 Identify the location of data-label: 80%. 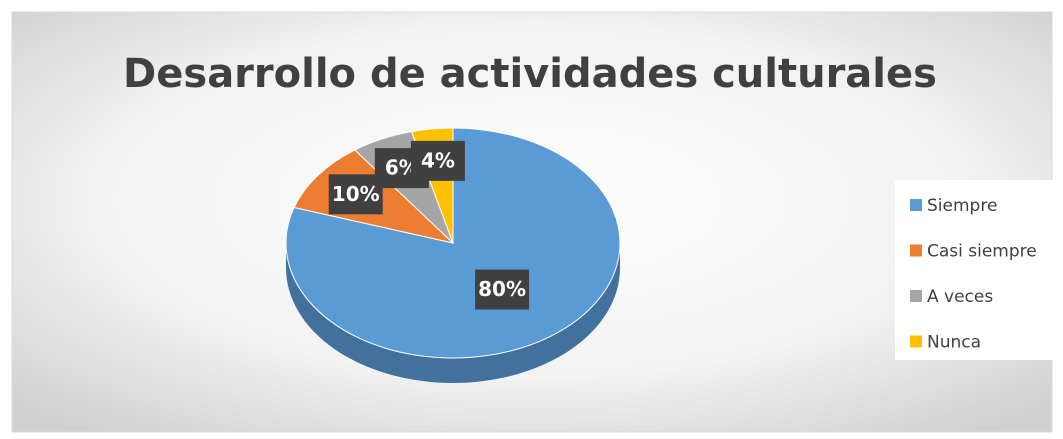
(502, 289).